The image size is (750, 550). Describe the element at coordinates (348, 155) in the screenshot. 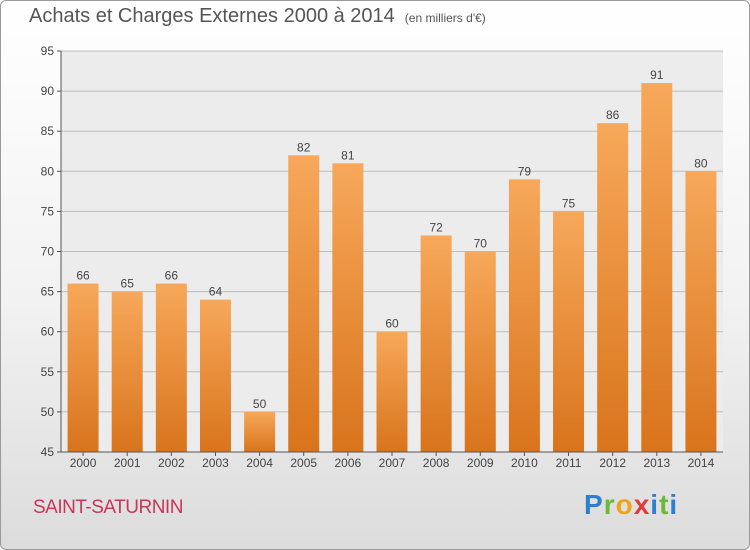

I see `bar-value-label: 81` at that location.